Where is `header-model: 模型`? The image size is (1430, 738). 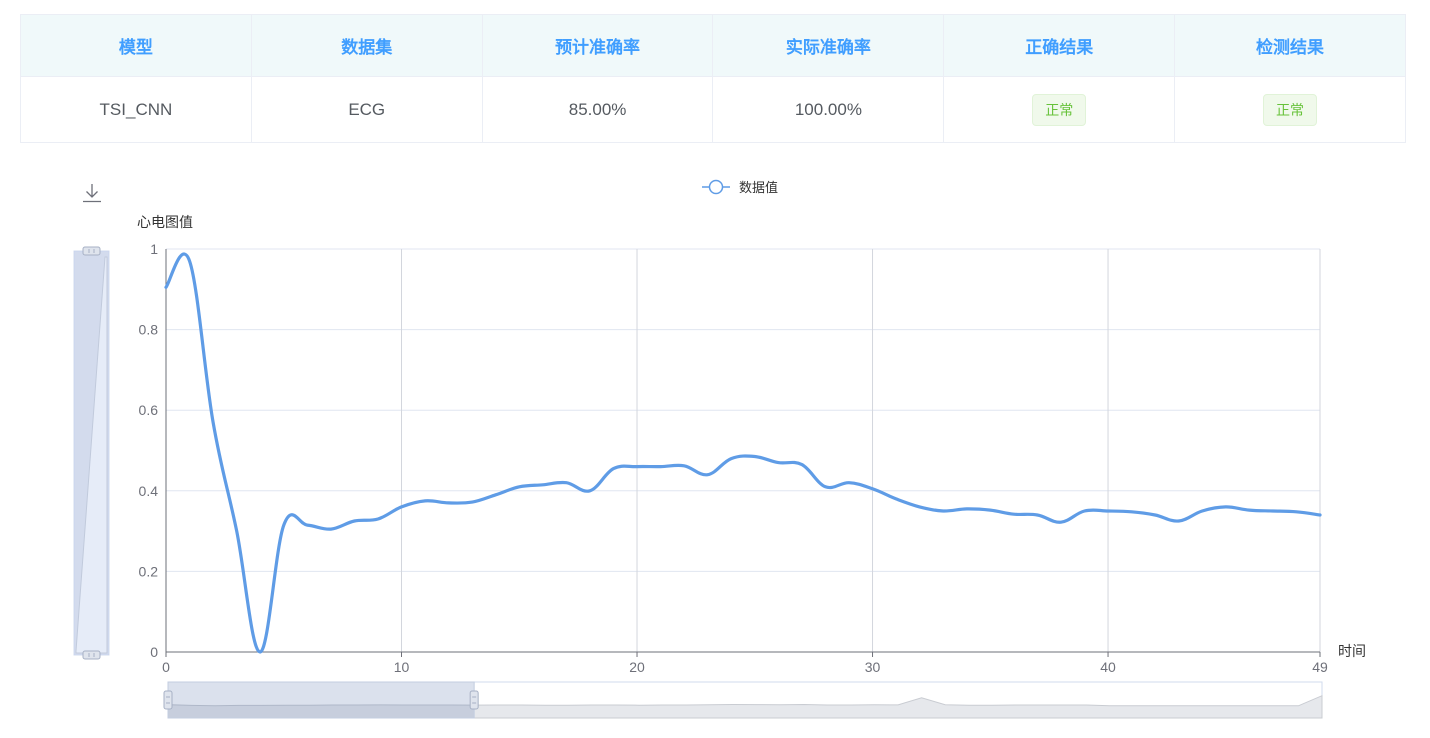
header-model: 模型 is located at coordinates (136, 45).